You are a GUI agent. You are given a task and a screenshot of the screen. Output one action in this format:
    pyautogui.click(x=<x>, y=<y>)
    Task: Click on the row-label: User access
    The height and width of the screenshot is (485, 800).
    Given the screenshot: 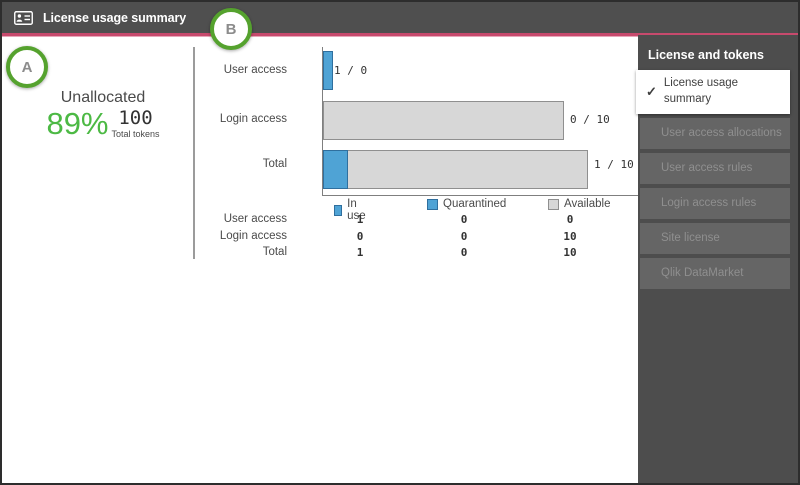 What is the action you would take?
    pyautogui.click(x=255, y=219)
    